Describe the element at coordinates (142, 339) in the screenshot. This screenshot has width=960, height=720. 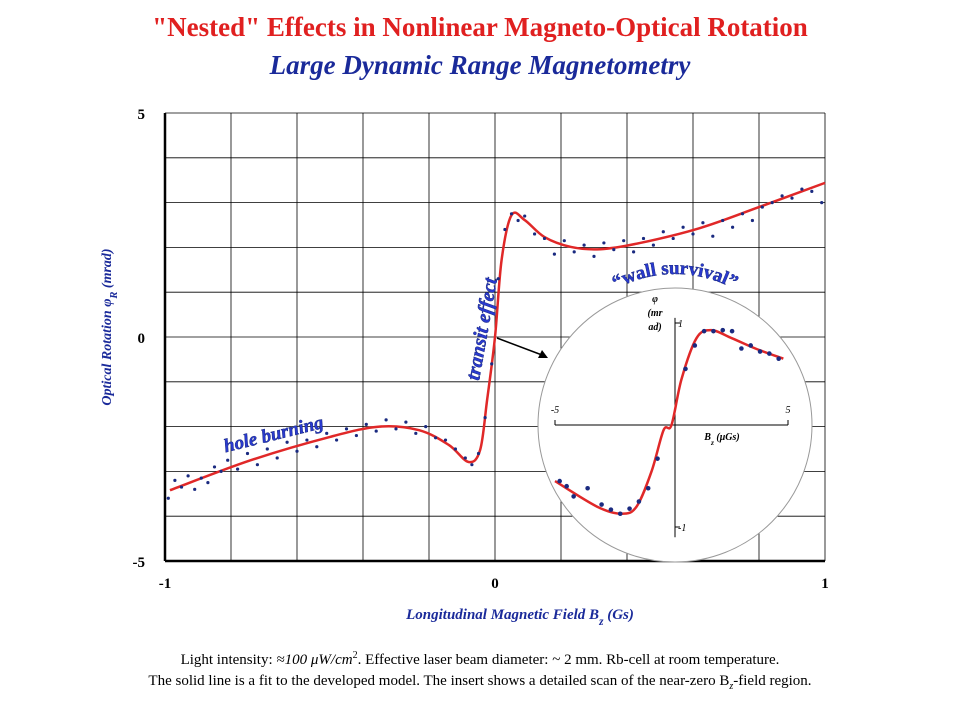
I see `y-tick-label: 0` at that location.